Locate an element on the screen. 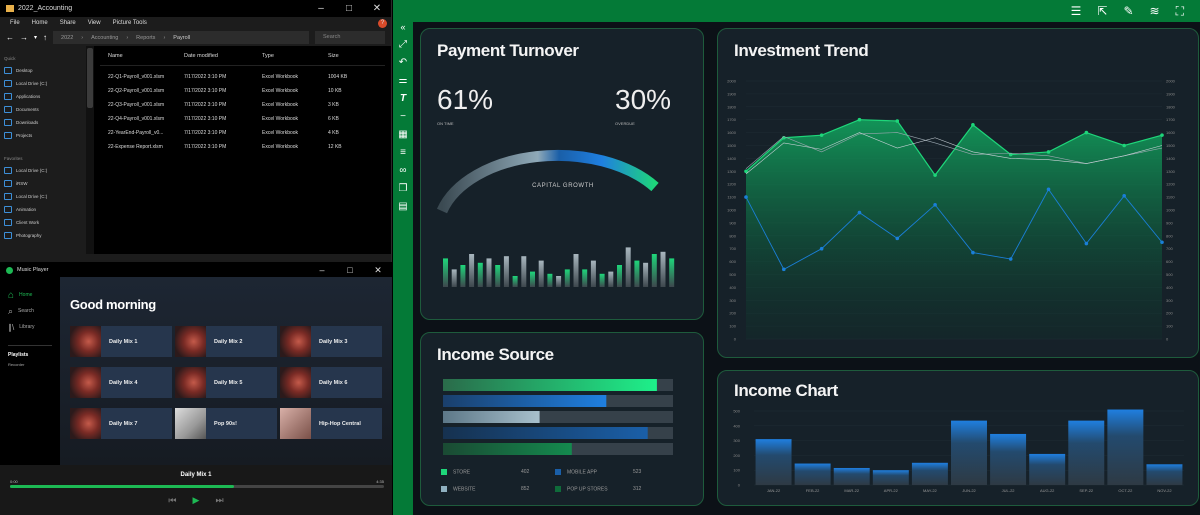 The width and height of the screenshot is (1200, 515). mix-tile: Daily Mix 4 is located at coordinates (121, 382).